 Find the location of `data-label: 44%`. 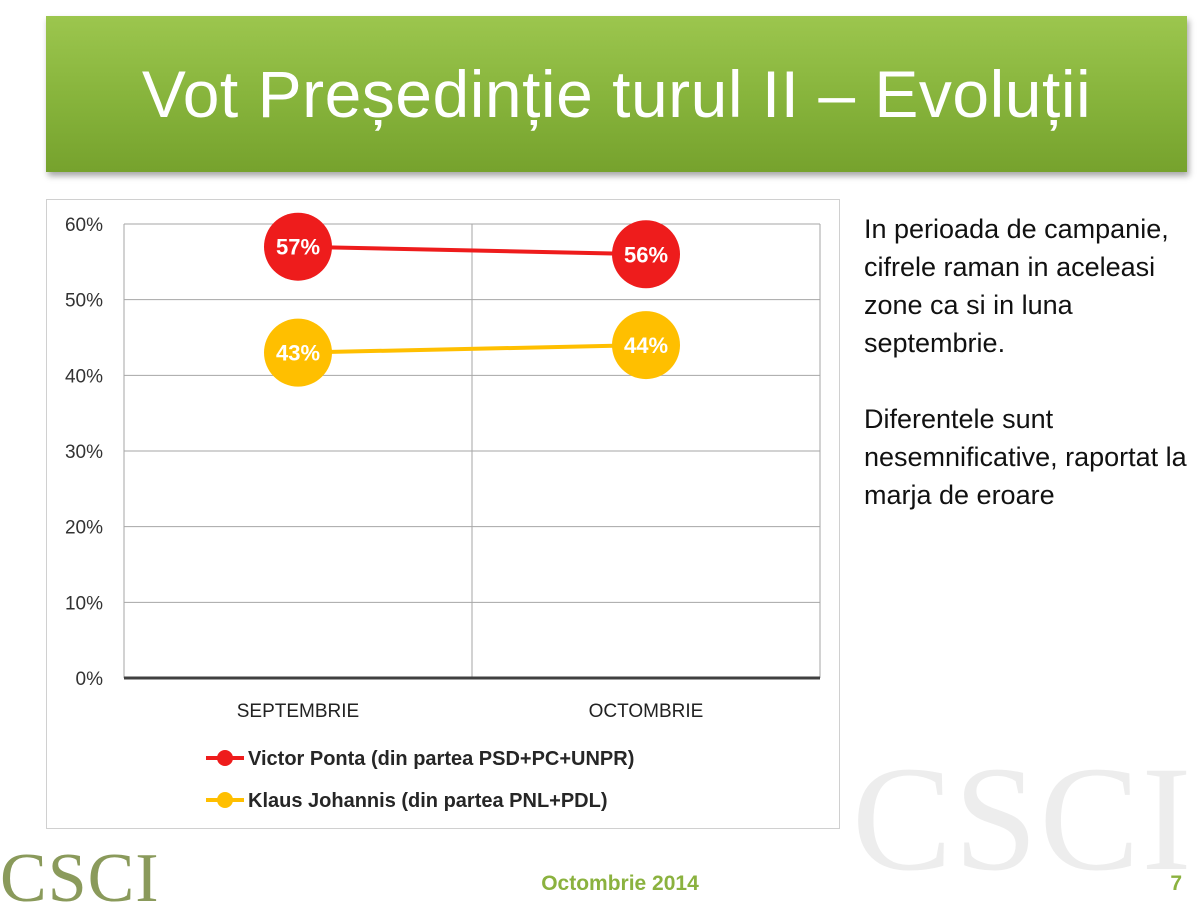

data-label: 44% is located at coordinates (646, 345).